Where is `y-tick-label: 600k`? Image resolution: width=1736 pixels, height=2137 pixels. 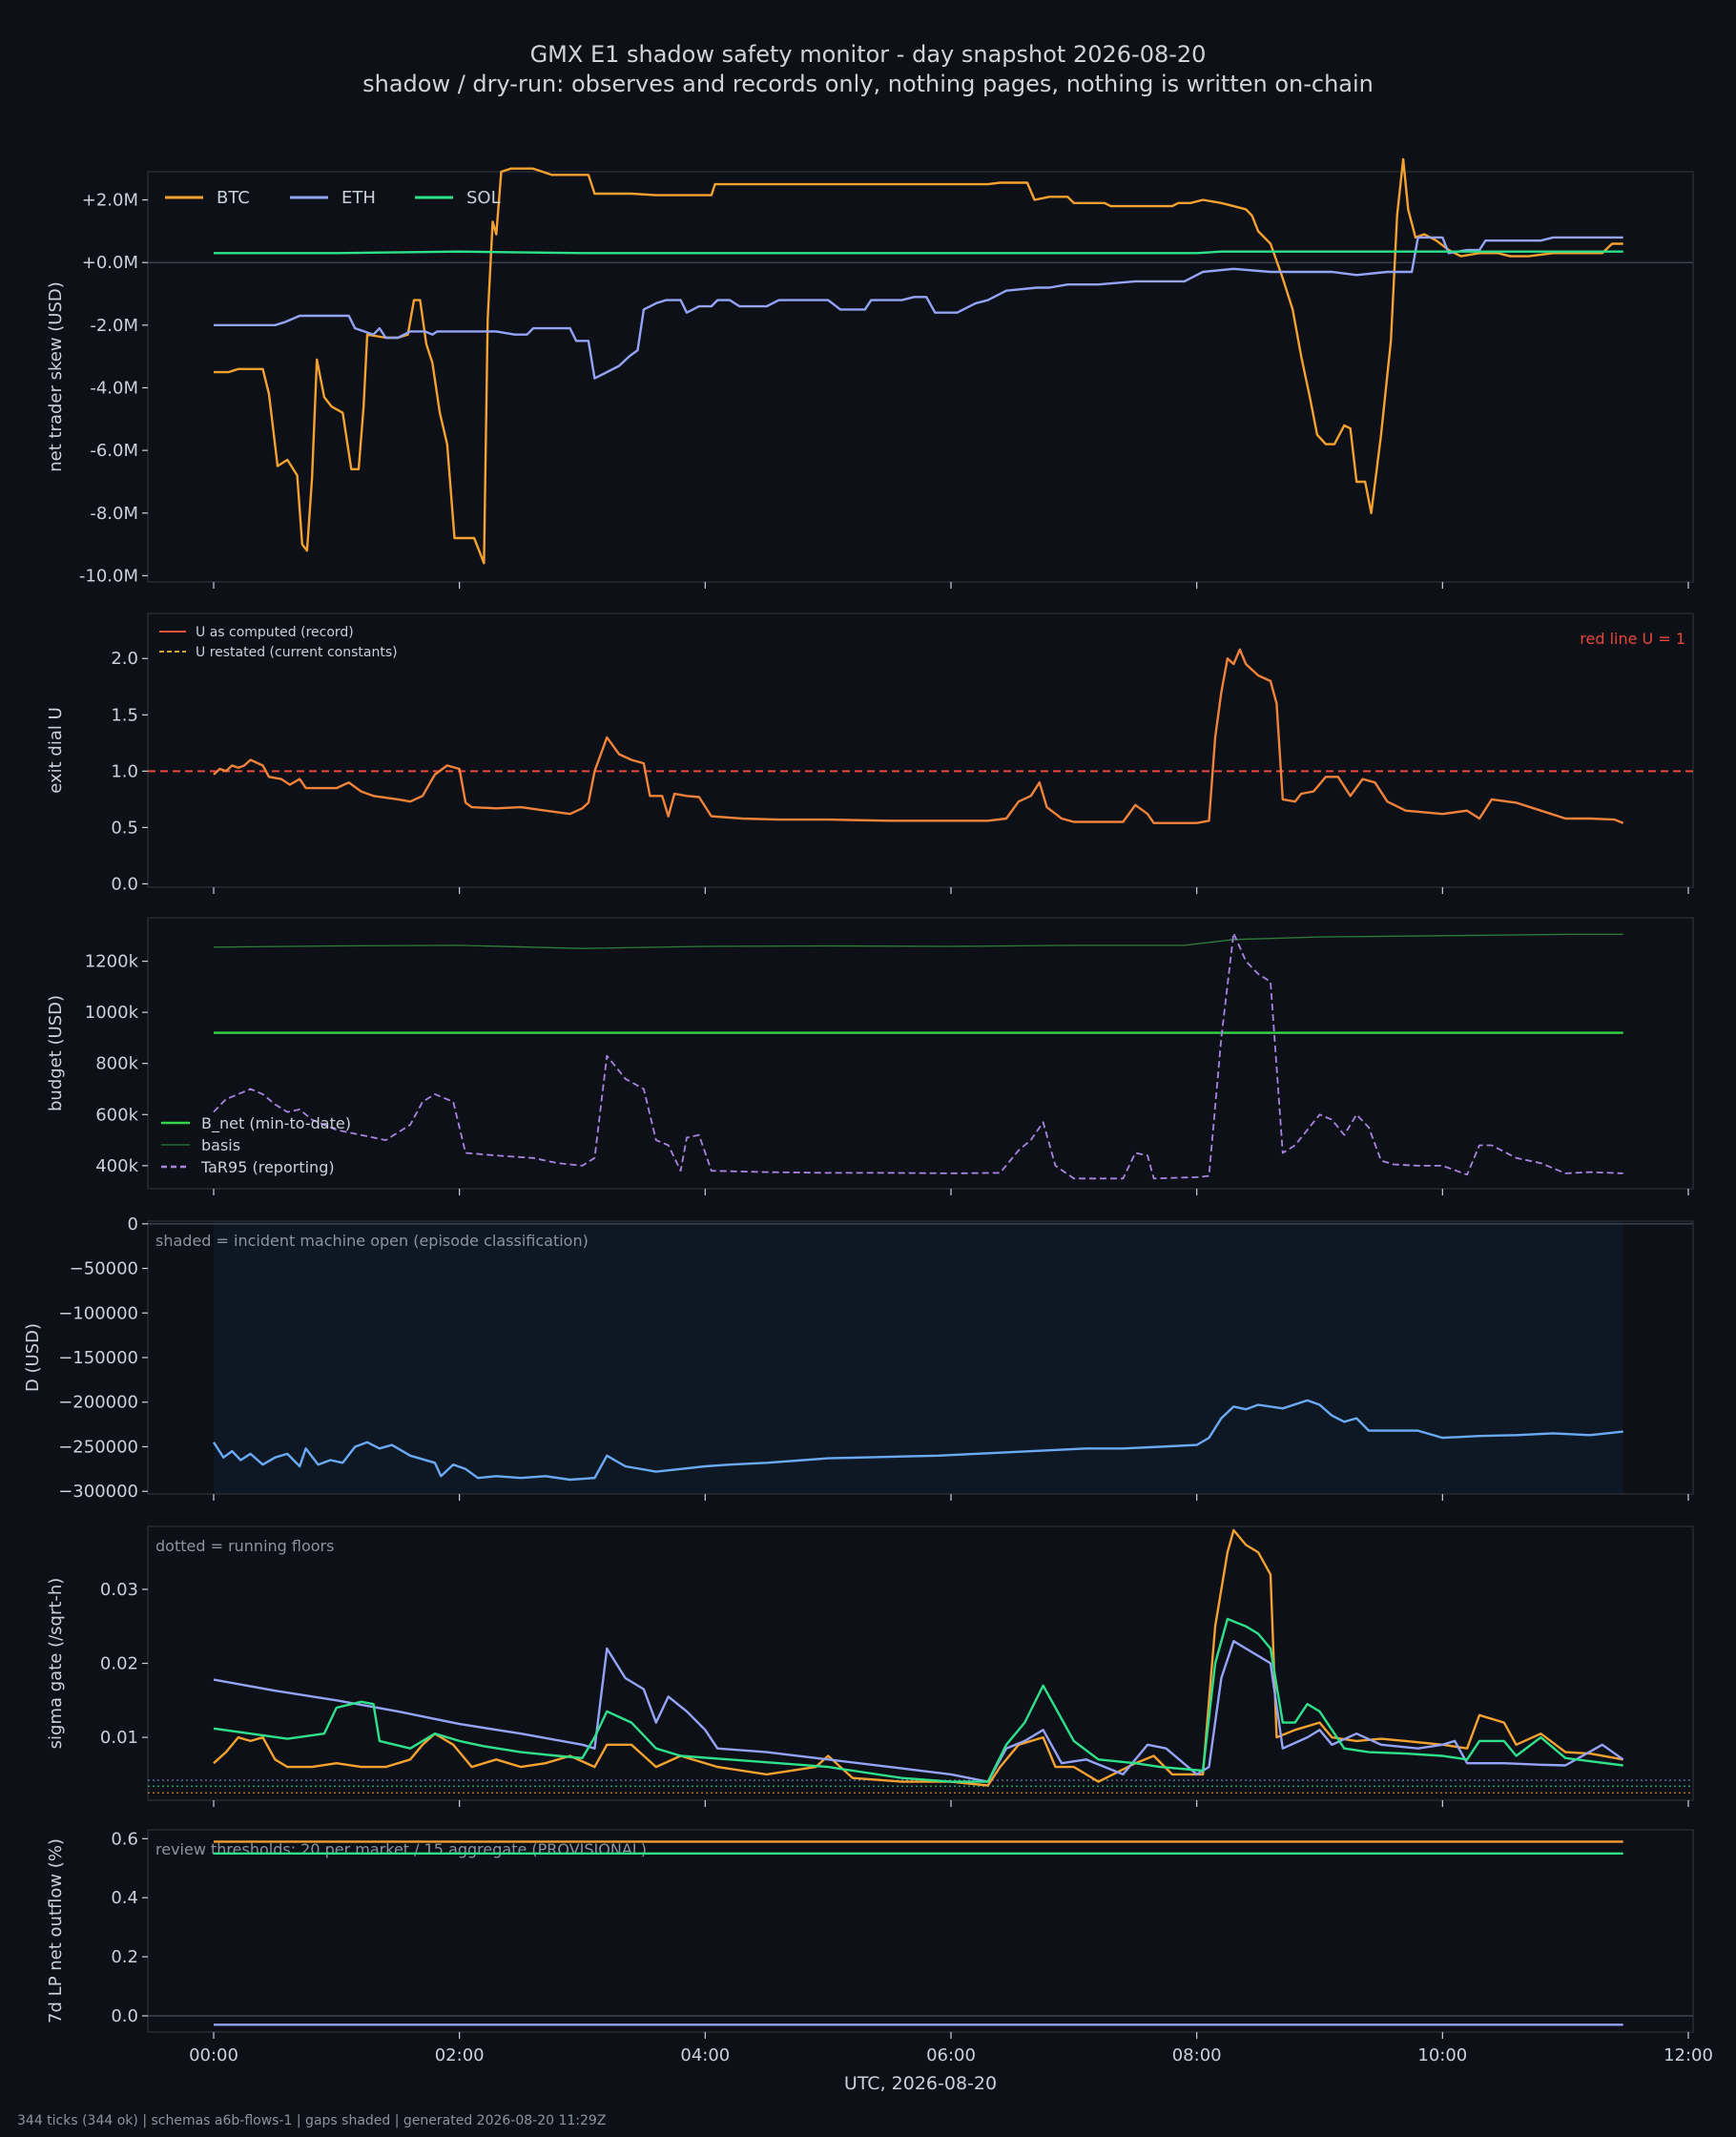
y-tick-label: 600k is located at coordinates (116, 1115).